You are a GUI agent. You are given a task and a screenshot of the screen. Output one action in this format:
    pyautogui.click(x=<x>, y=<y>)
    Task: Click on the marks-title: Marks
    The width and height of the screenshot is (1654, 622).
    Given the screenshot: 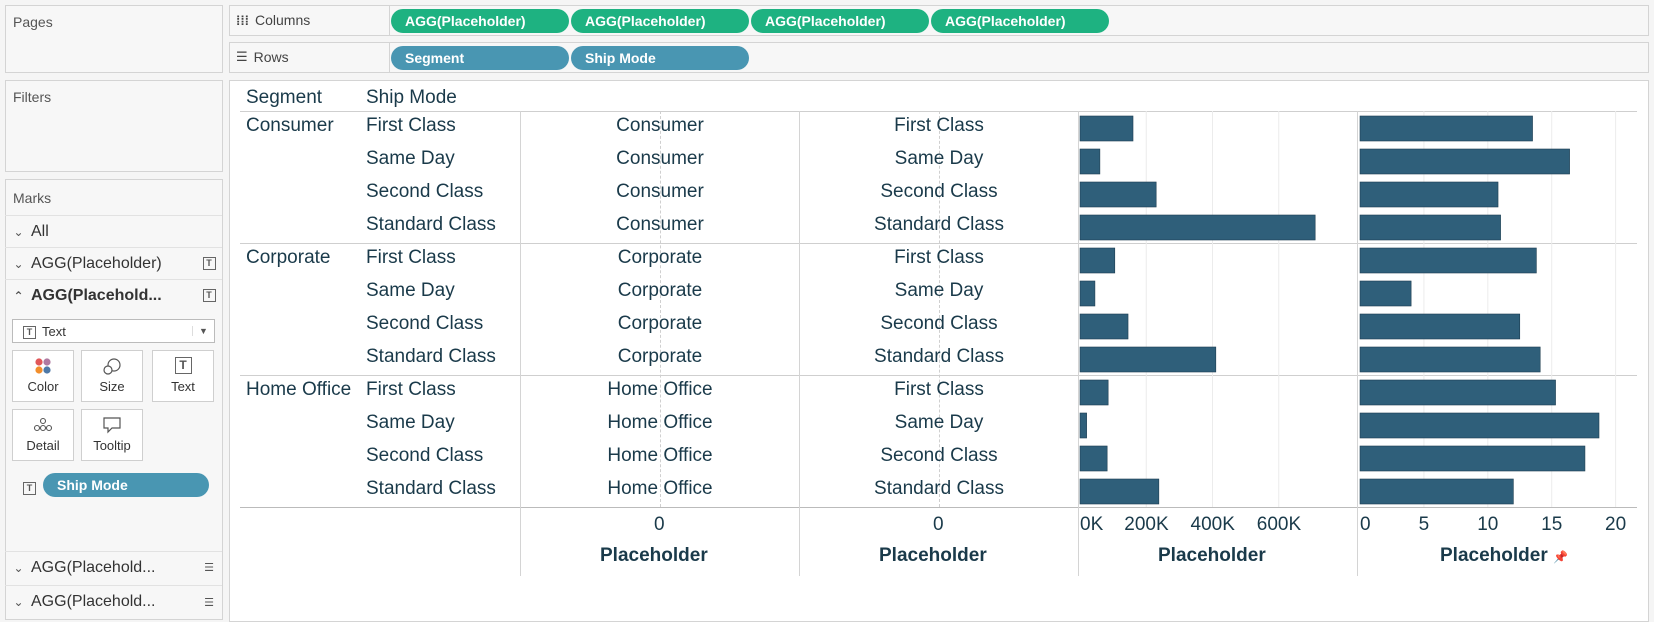 What is the action you would take?
    pyautogui.click(x=32, y=198)
    